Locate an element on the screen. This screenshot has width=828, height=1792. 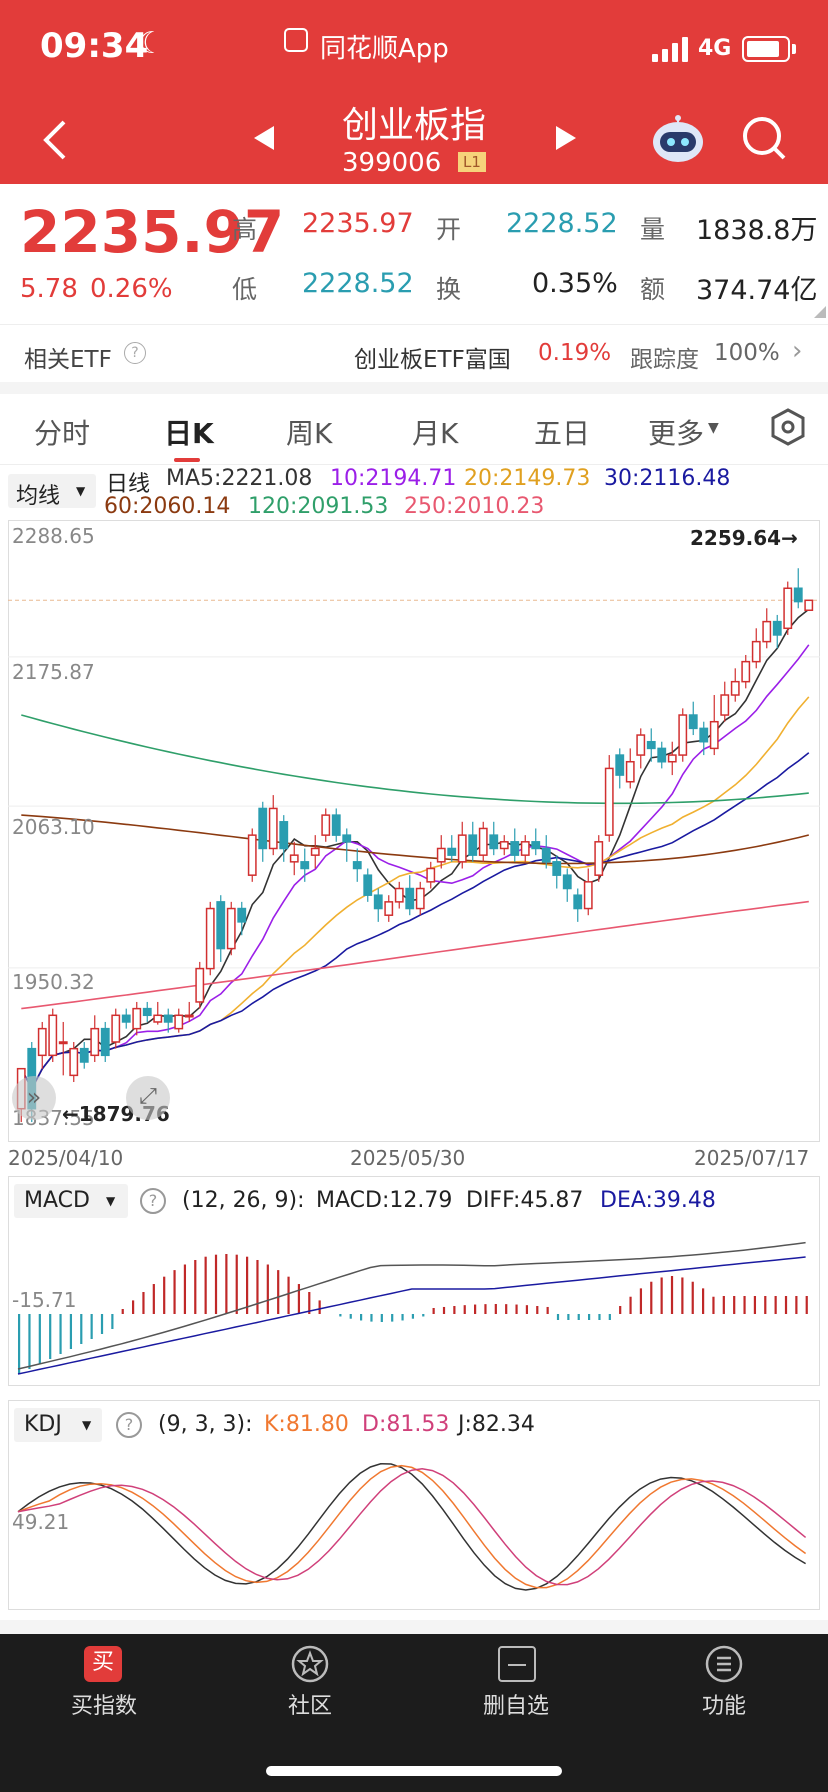
moon-icon: ☾ is located at coordinates (151, 43).